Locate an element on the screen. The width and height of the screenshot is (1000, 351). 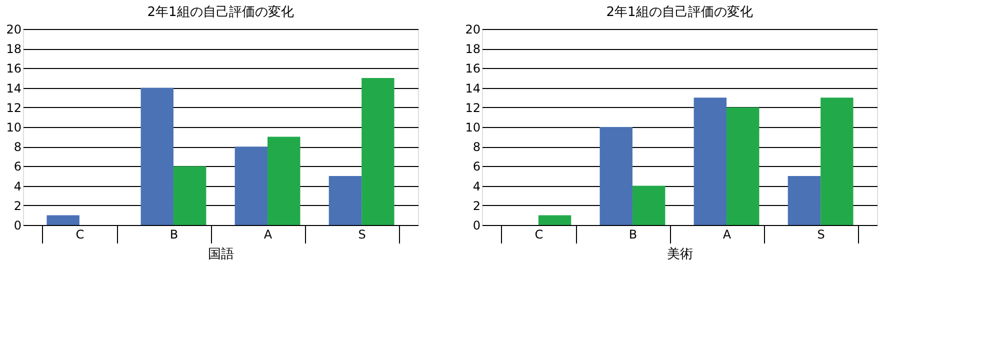
x-axis-title: 国語 is located at coordinates (221, 254).